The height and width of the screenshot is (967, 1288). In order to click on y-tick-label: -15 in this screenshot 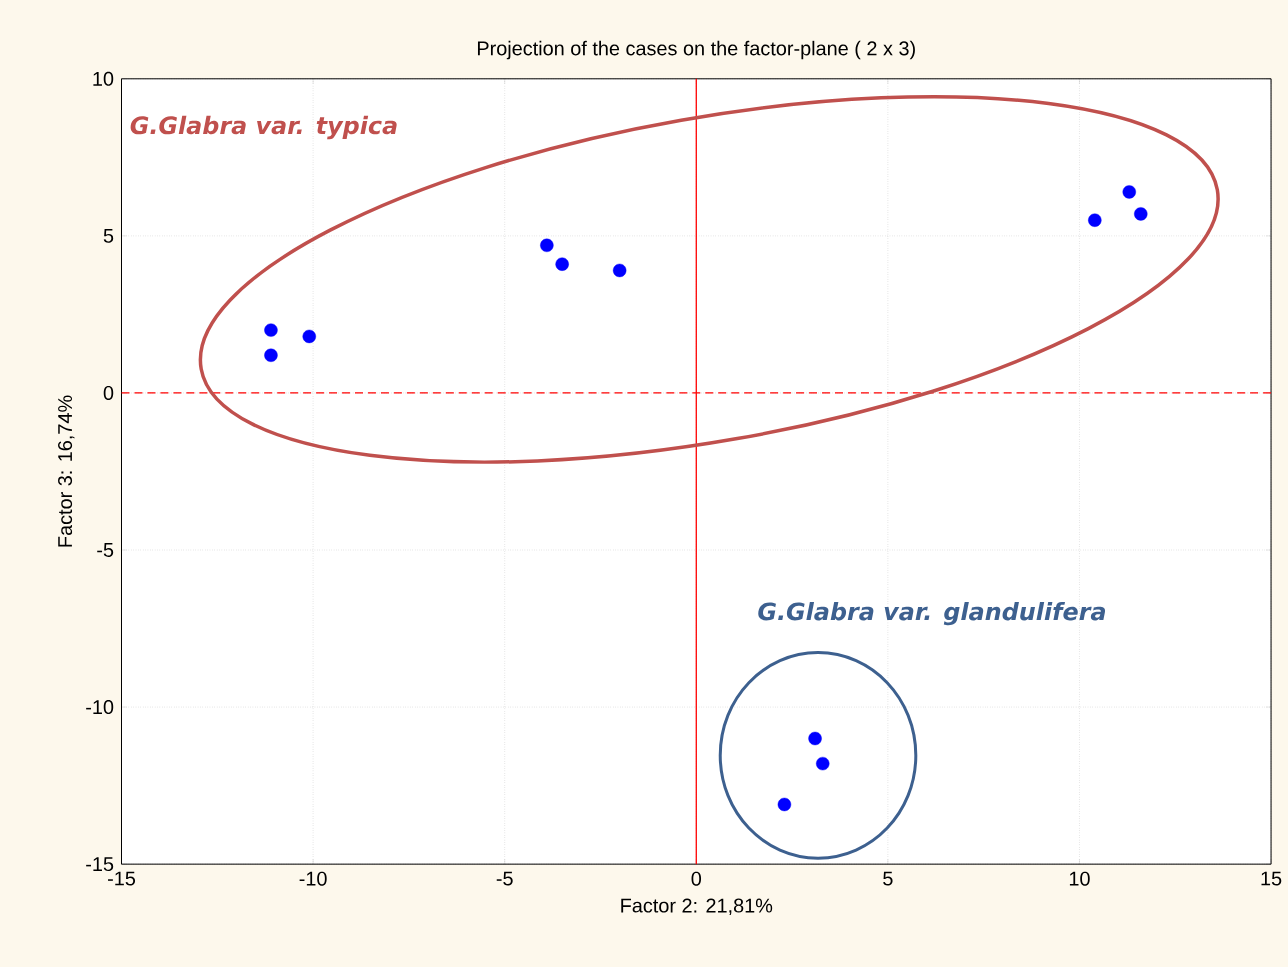, I will do `click(100, 864)`.